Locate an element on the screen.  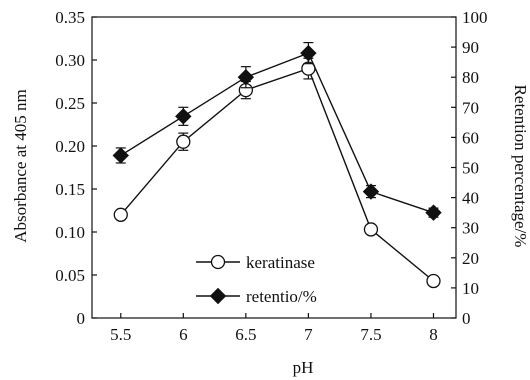
y-left-tick-label: 0.35 is located at coordinates (70, 17).